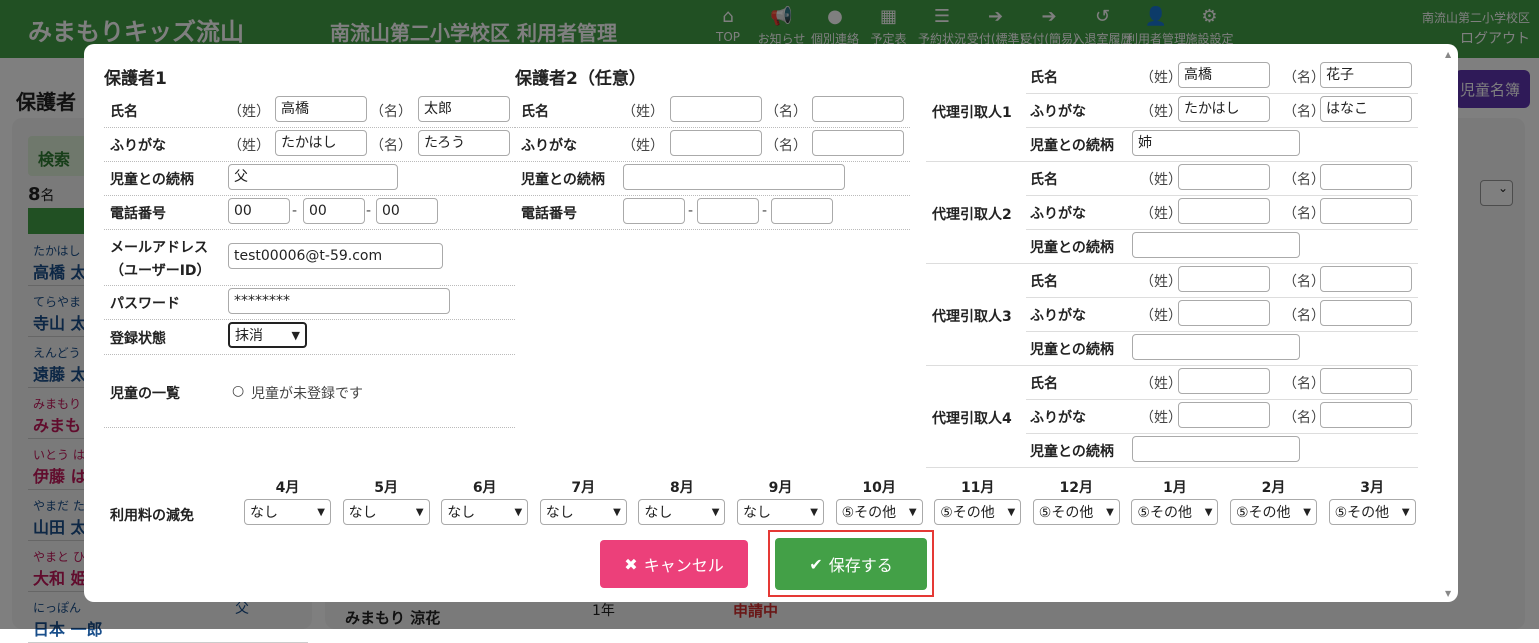  I want to click on g2-last-kana-input, so click(716, 143).